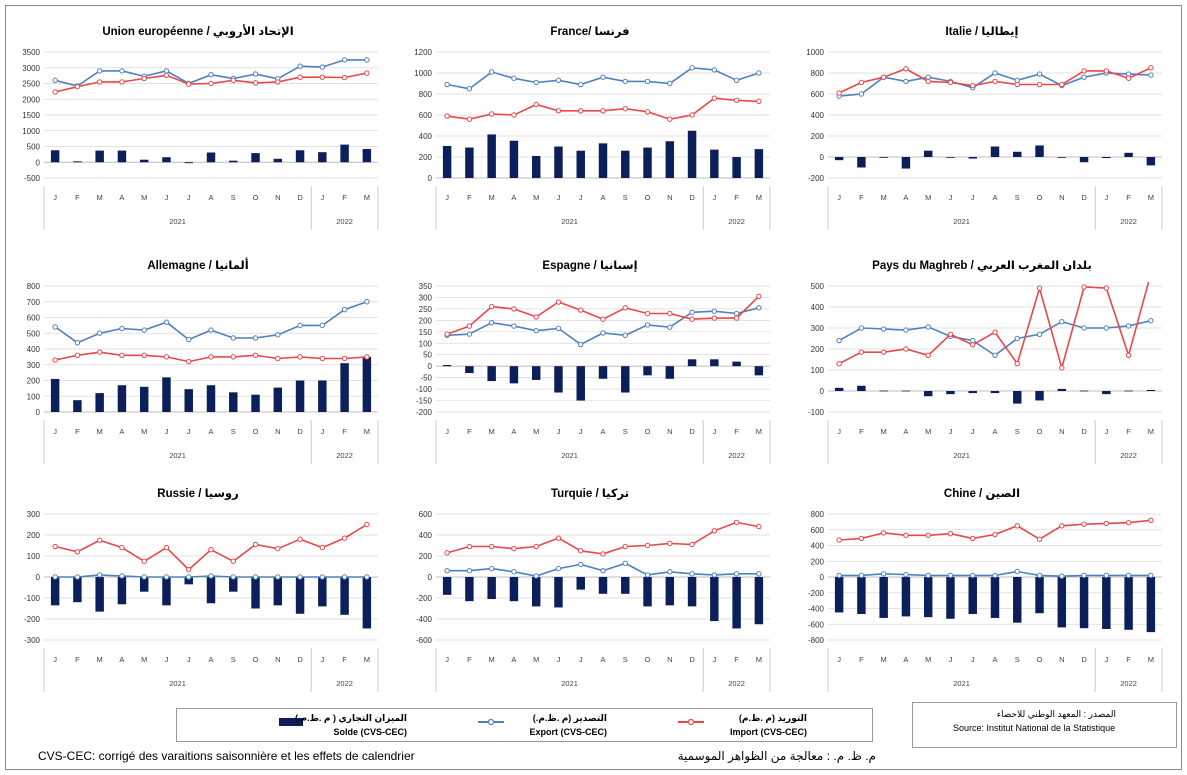 The width and height of the screenshot is (1187, 775). What do you see at coordinates (32, 640) in the screenshot?
I see `y-tick-label: -300` at bounding box center [32, 640].